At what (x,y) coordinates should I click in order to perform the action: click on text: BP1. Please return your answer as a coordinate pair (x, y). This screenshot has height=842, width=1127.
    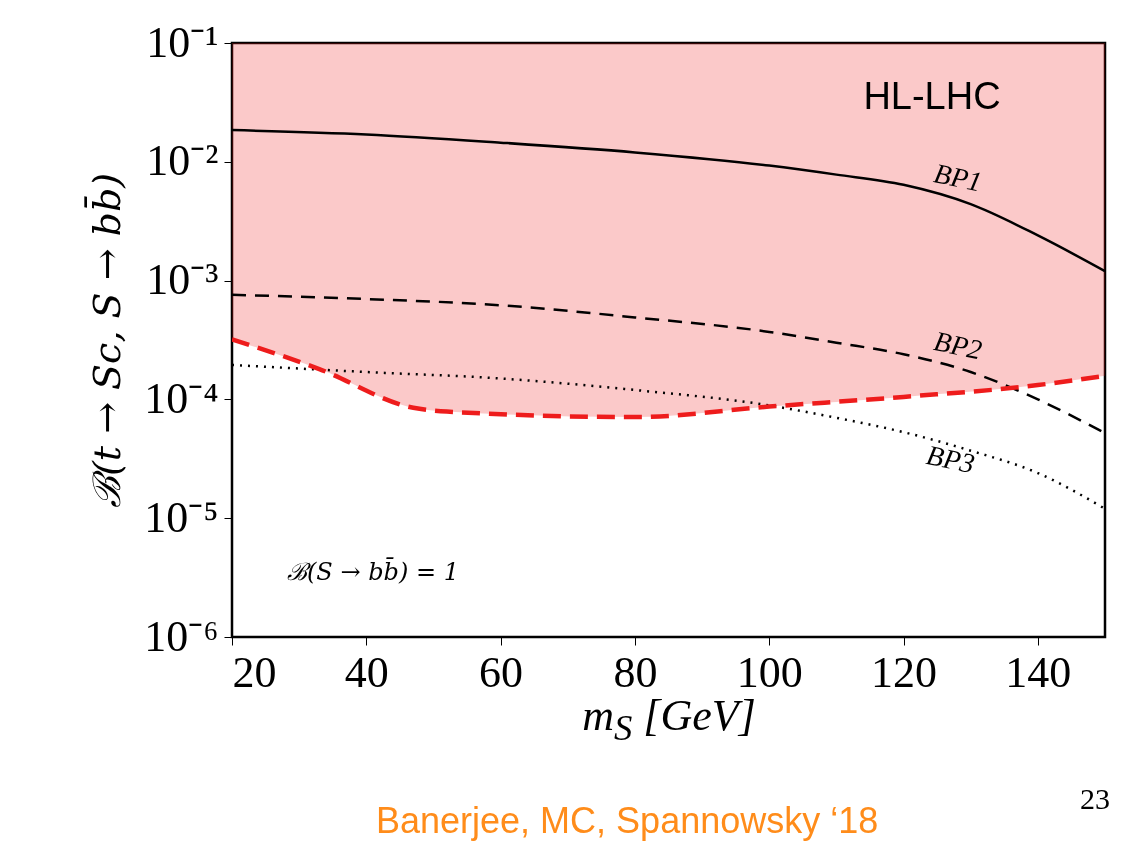
    Looking at the image, I should click on (958, 177).